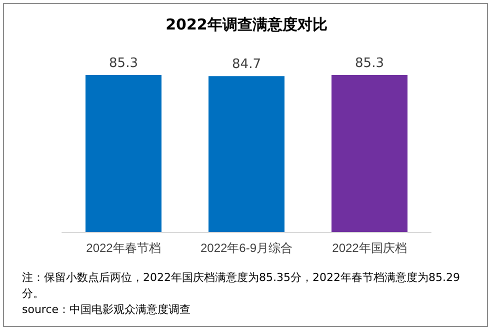  I want to click on x-tick-label: 2022年春节档, so click(123, 248).